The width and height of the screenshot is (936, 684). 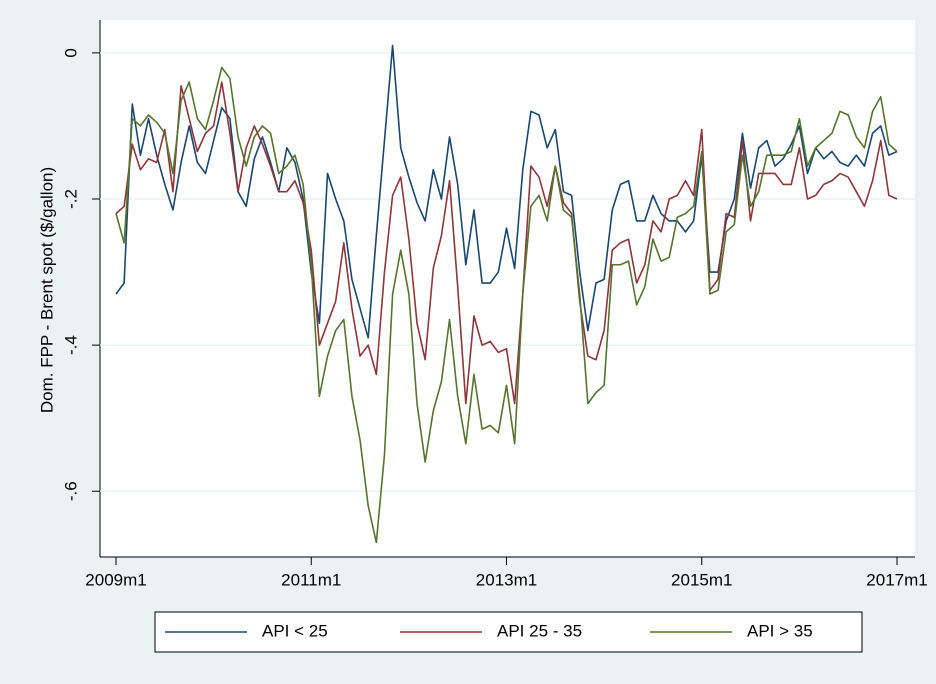 I want to click on x-tick-label: 2015m1, so click(x=701, y=579).